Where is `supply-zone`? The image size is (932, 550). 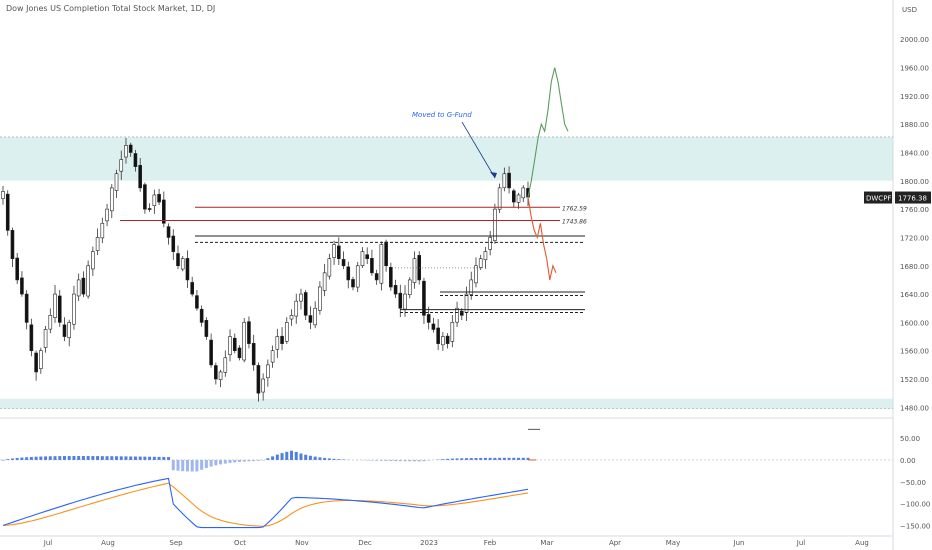 supply-zone is located at coordinates (446, 158).